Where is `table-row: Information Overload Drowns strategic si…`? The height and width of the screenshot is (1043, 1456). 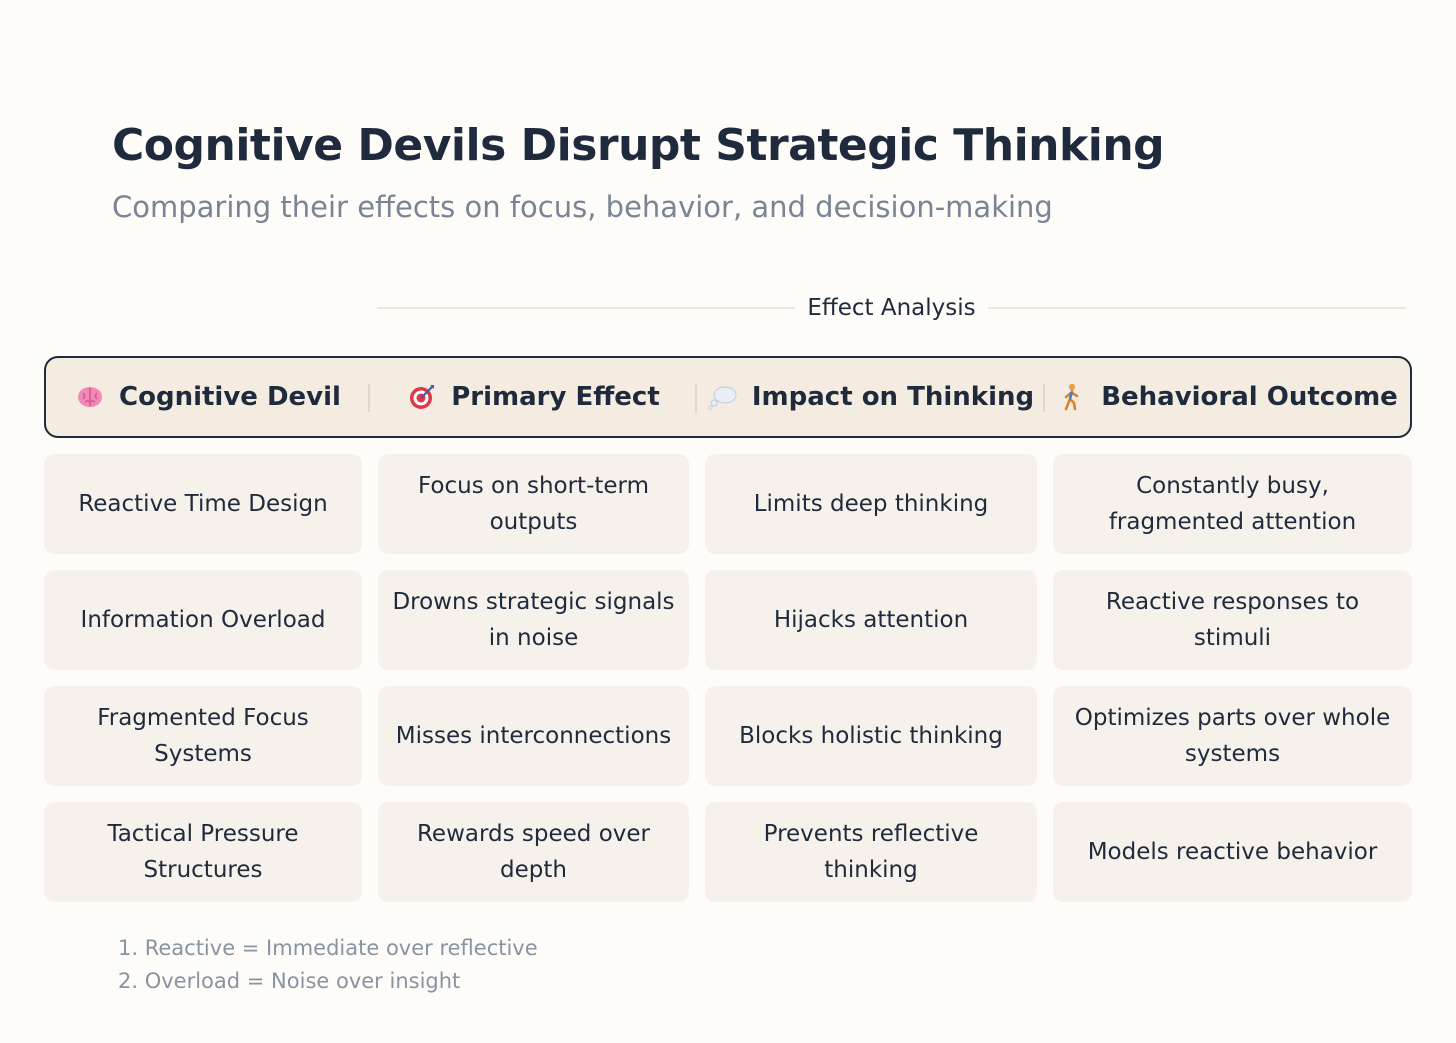 table-row: Information Overload Drowns strategic si… is located at coordinates (728, 620).